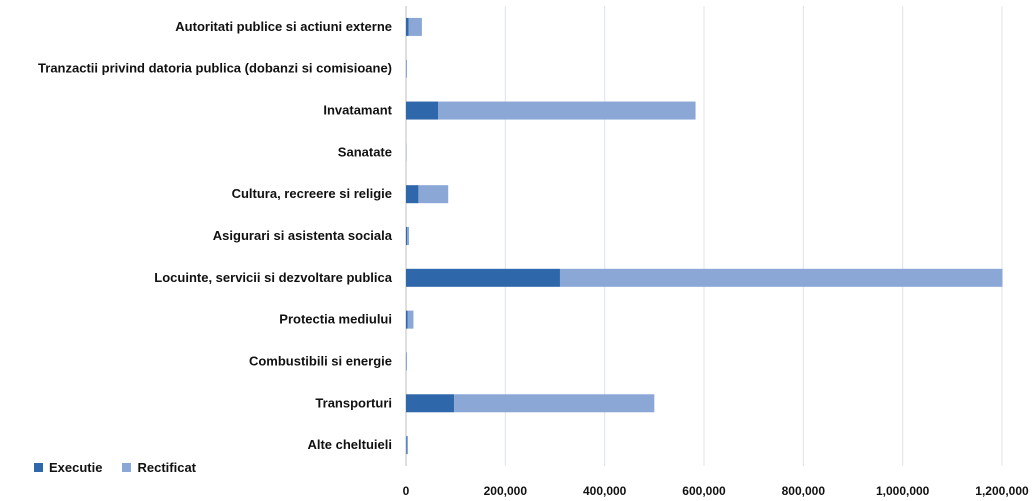 The height and width of the screenshot is (501, 1034). I want to click on legend-label-rectificat: Rectificat, so click(167, 467).